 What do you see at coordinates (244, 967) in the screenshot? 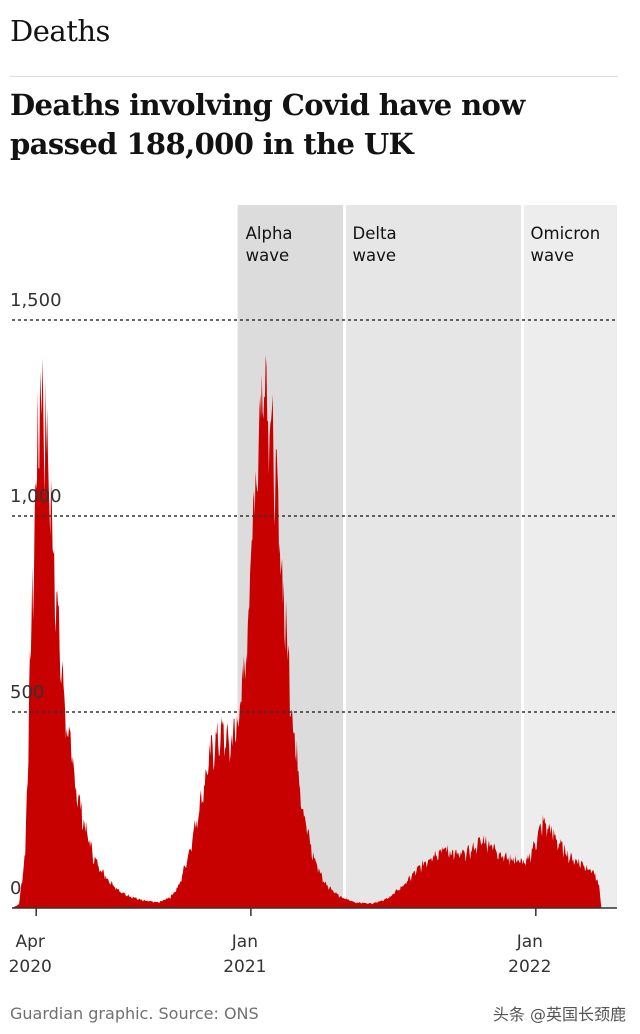
I see `x-tick-label-year: 2021` at bounding box center [244, 967].